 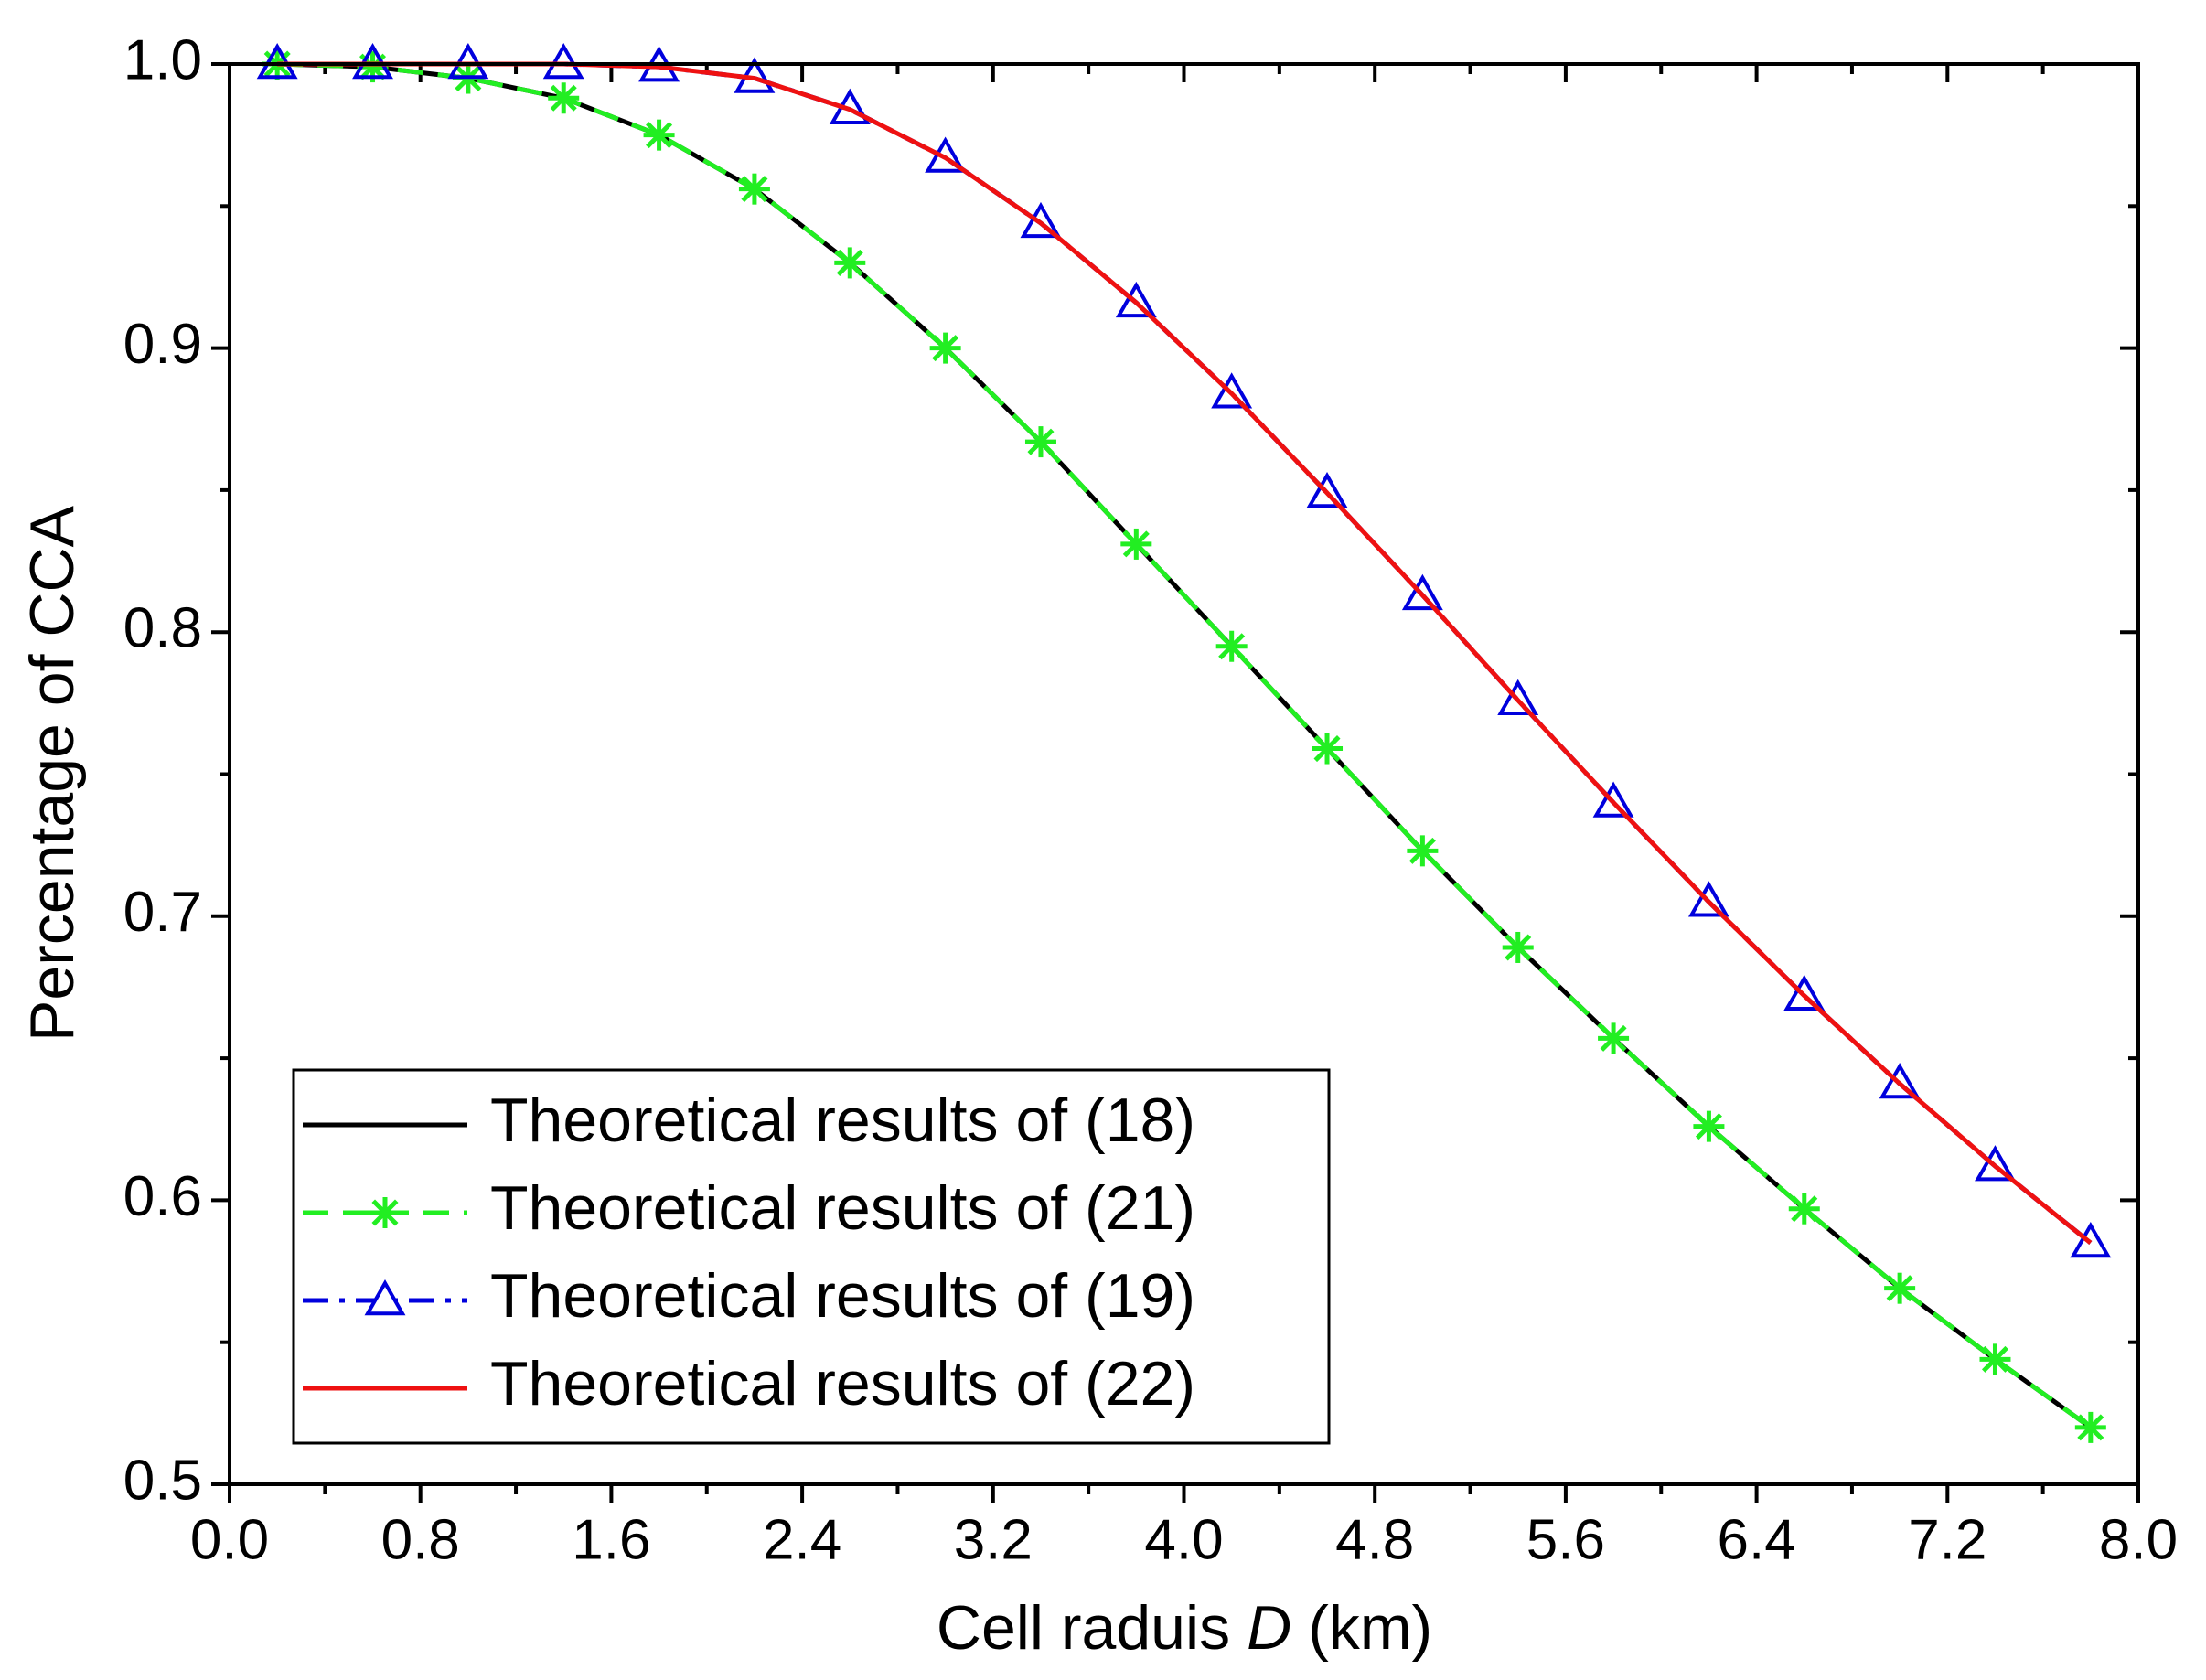 What do you see at coordinates (1183, 1539) in the screenshot?
I see `x-tick-label: 4.0` at bounding box center [1183, 1539].